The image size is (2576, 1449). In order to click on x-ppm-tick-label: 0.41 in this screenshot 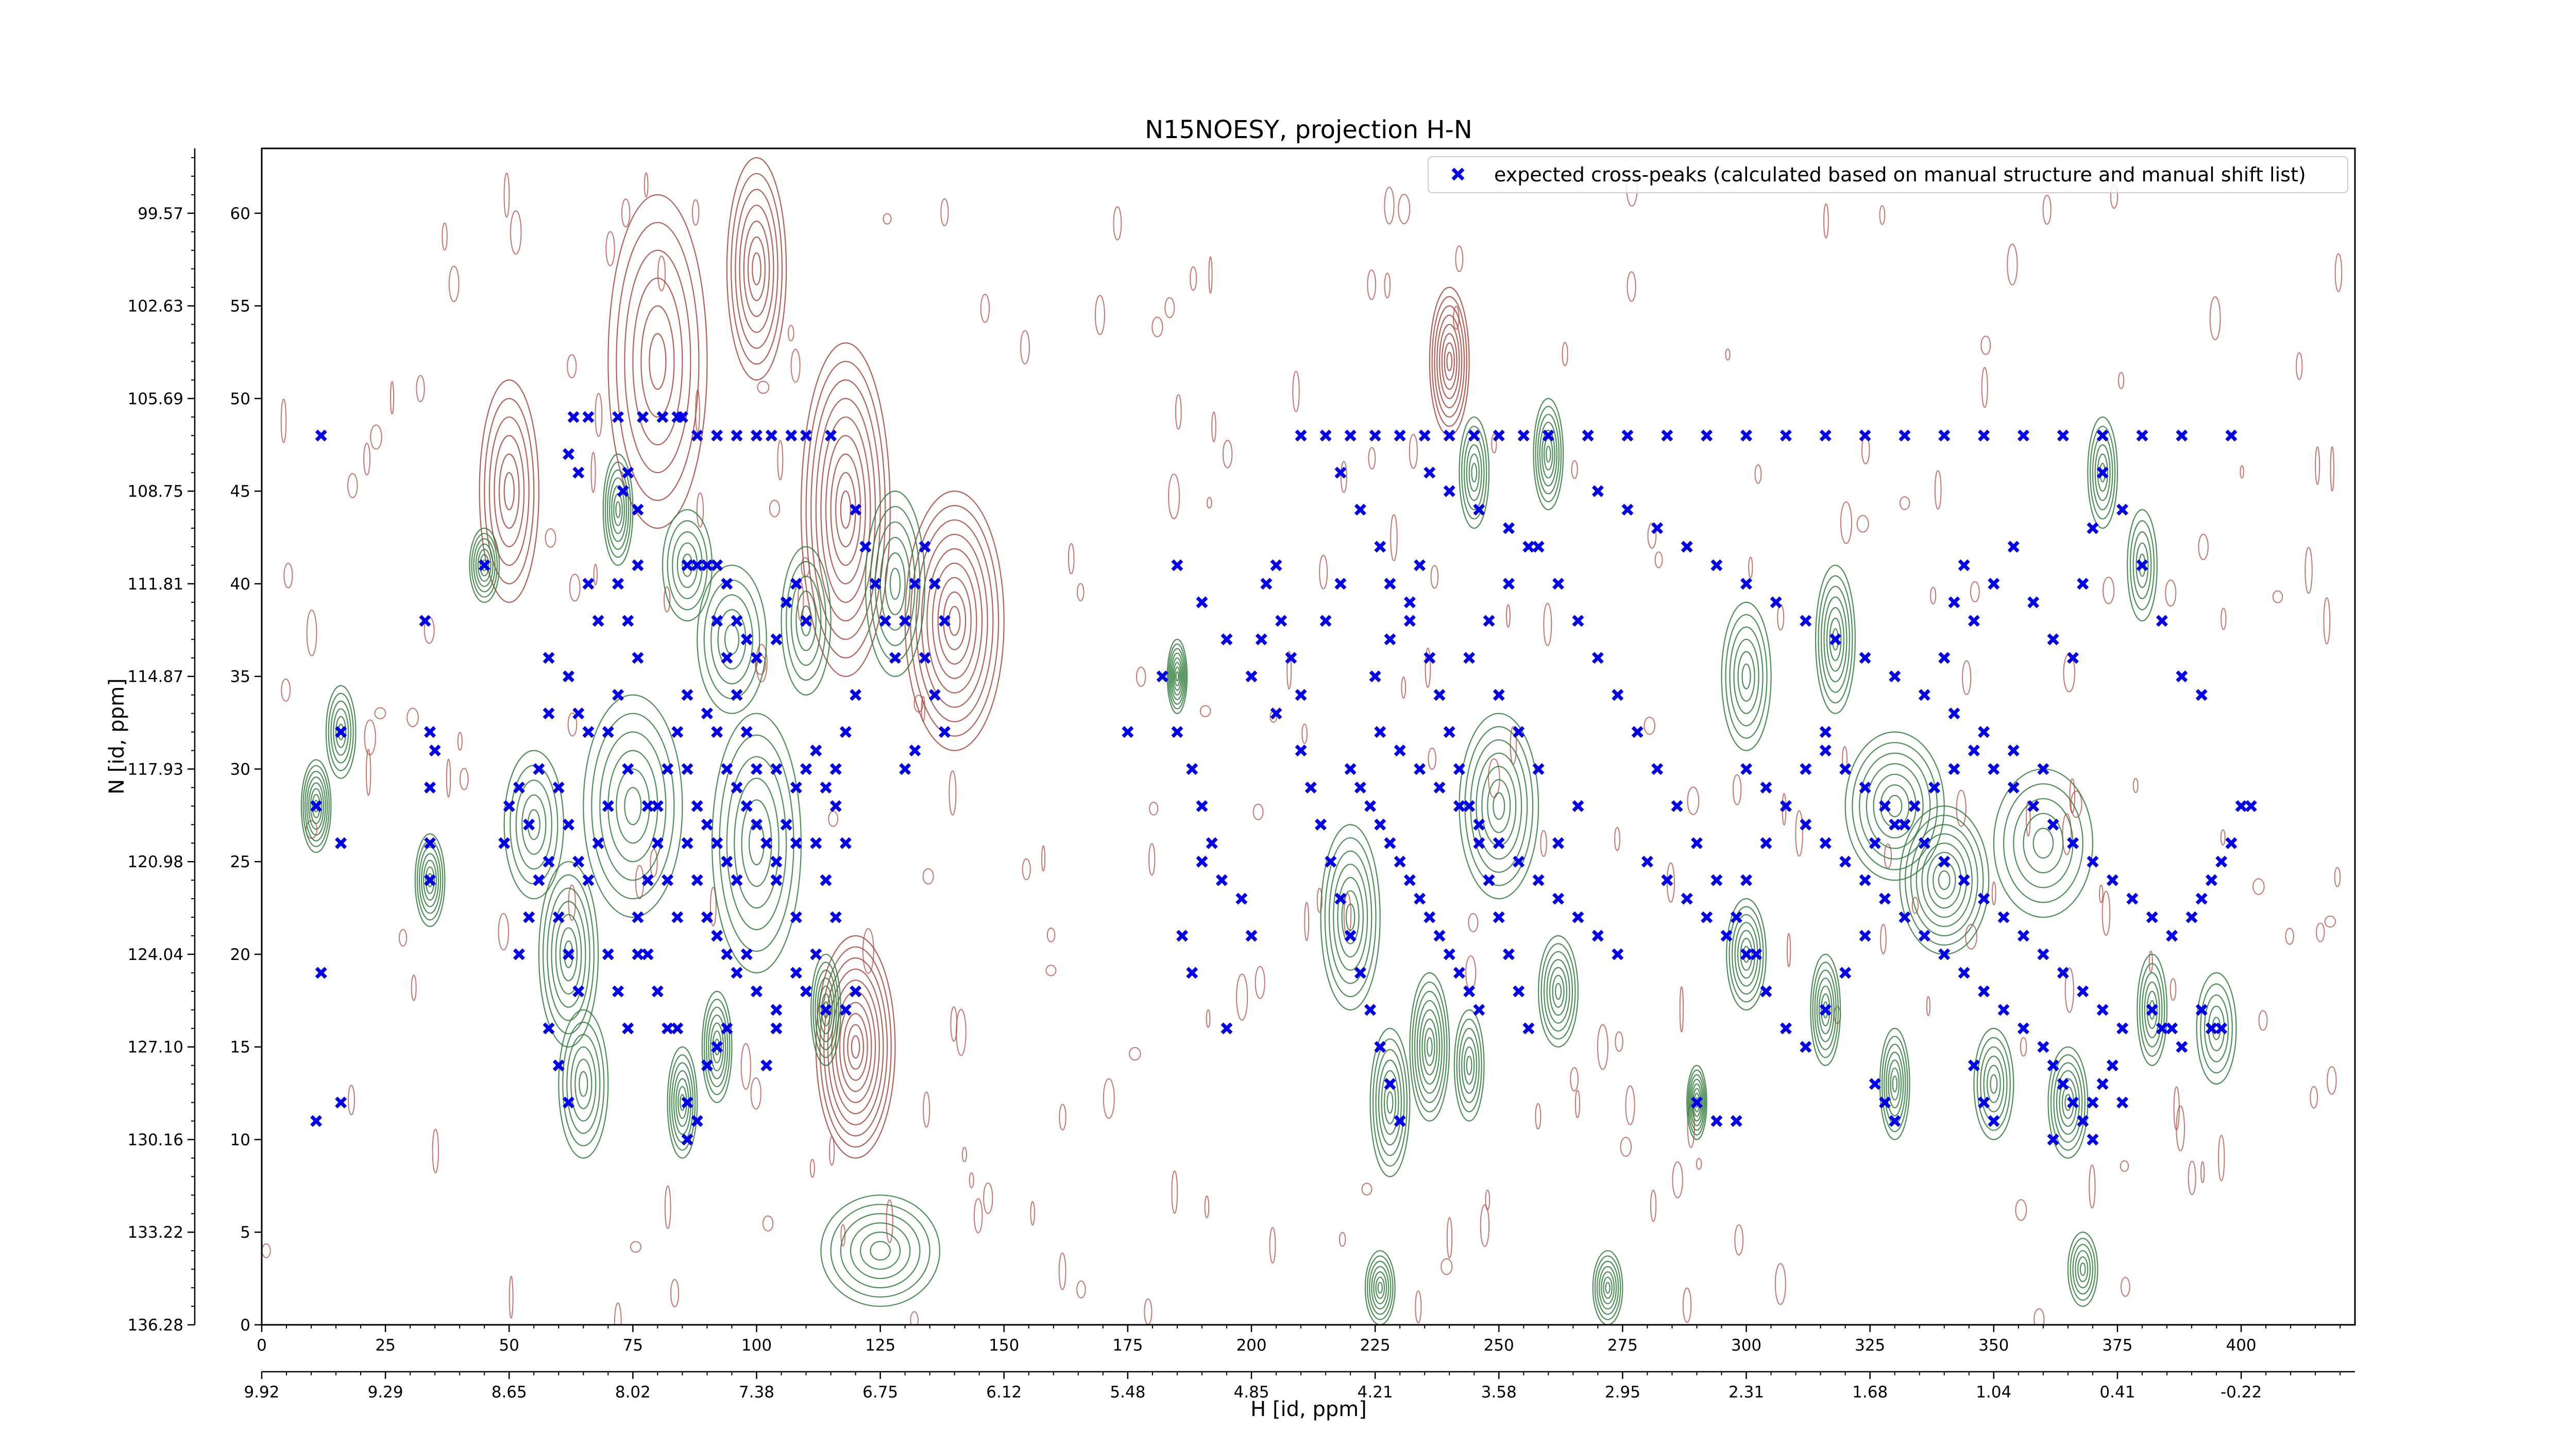, I will do `click(2117, 1392)`.